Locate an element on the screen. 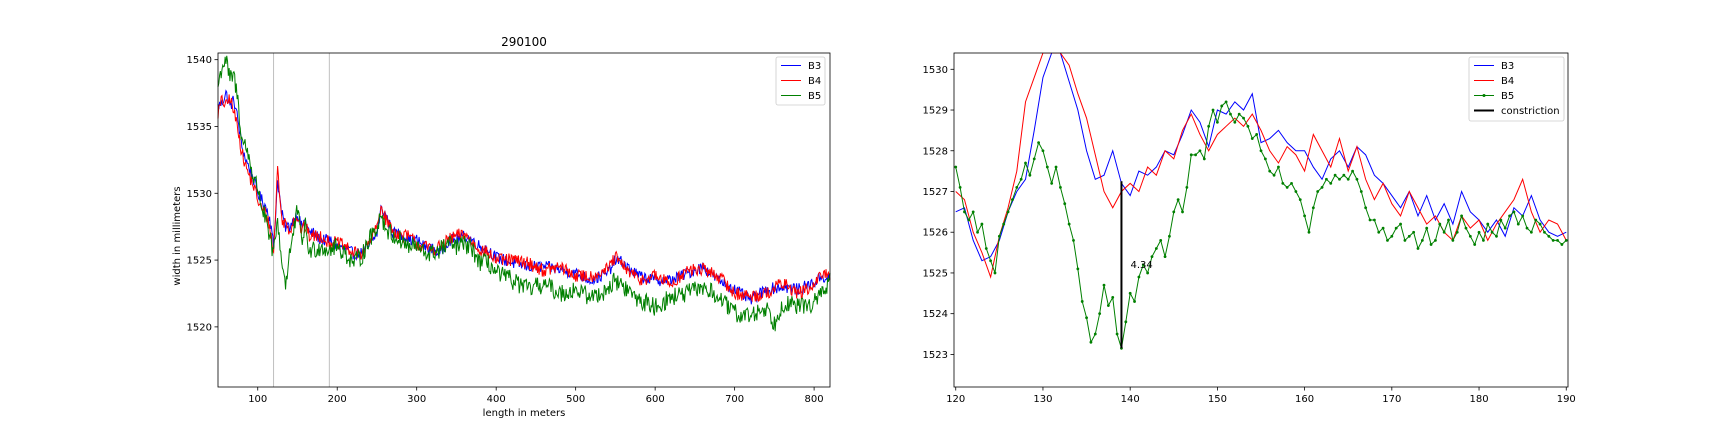 This screenshot has height=432, width=1728. left-xtick-label: 100 is located at coordinates (257, 399).